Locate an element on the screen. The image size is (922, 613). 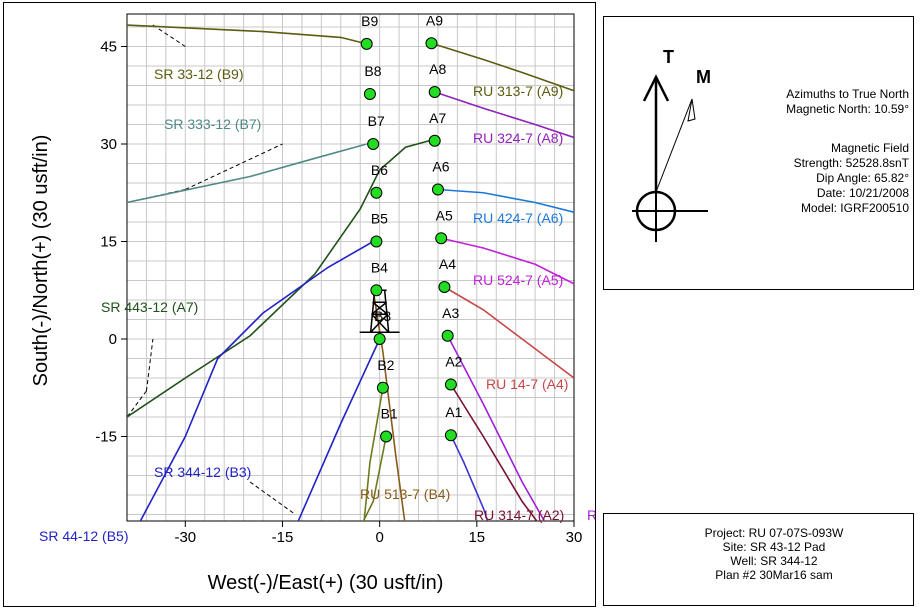
series-label: SR 33-12 (B9) is located at coordinates (198, 74).